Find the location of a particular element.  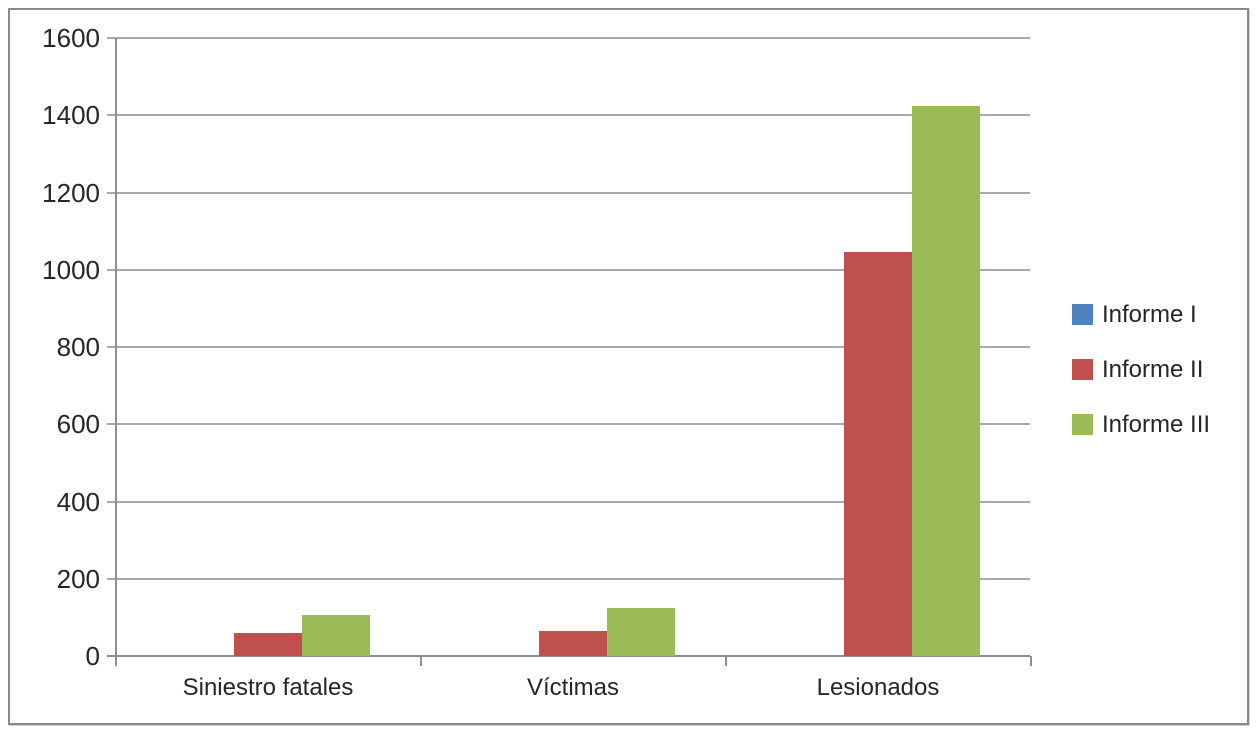

y-tick-label: 400 is located at coordinates (78, 502).